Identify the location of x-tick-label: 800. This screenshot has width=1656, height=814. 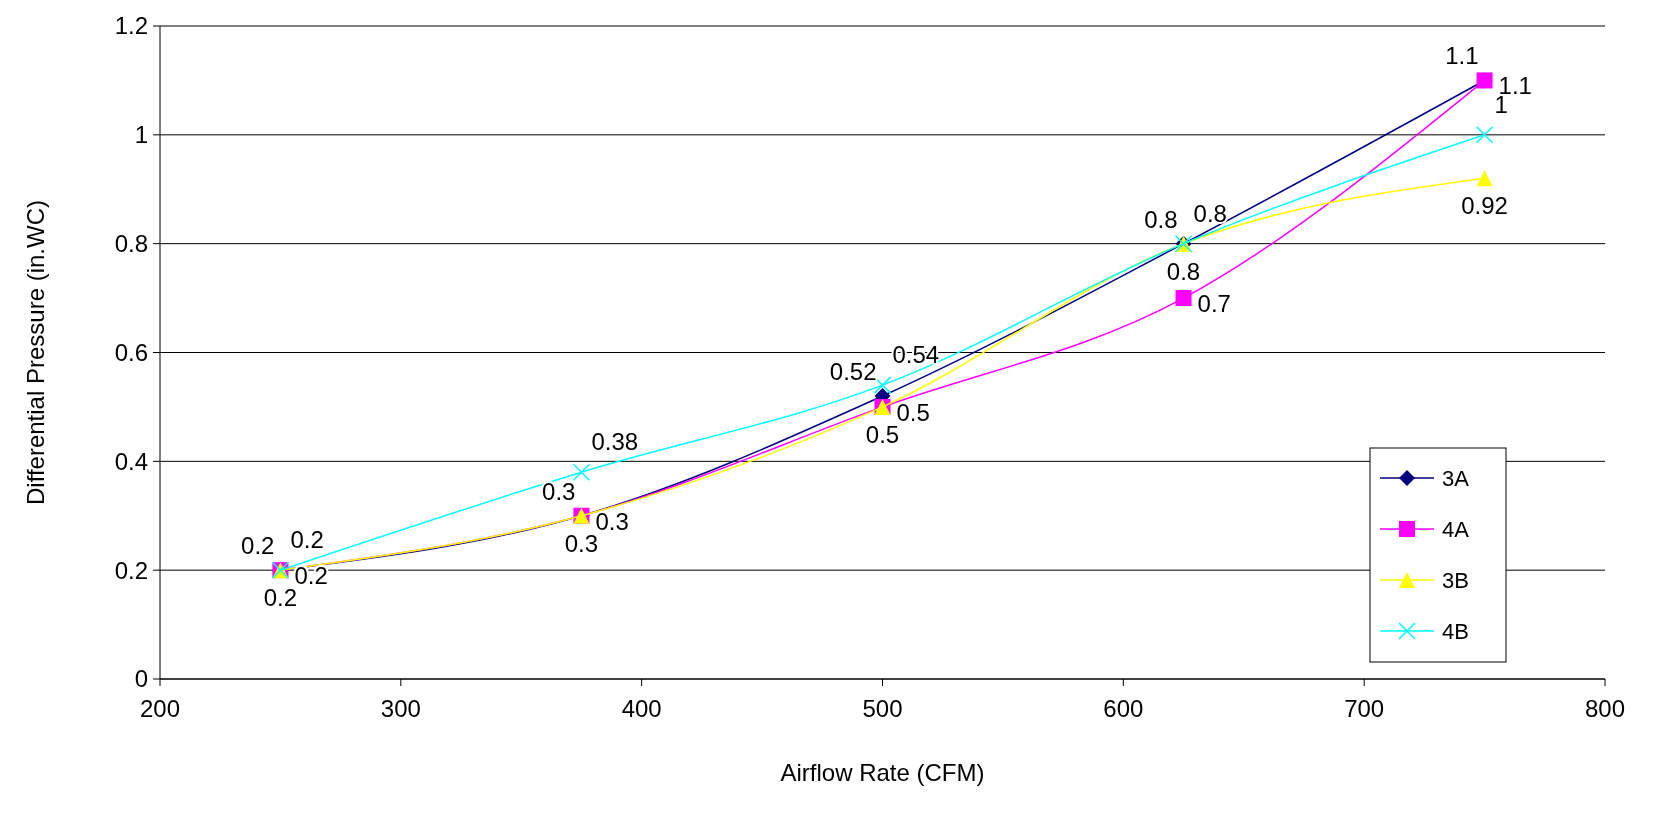
(1605, 708).